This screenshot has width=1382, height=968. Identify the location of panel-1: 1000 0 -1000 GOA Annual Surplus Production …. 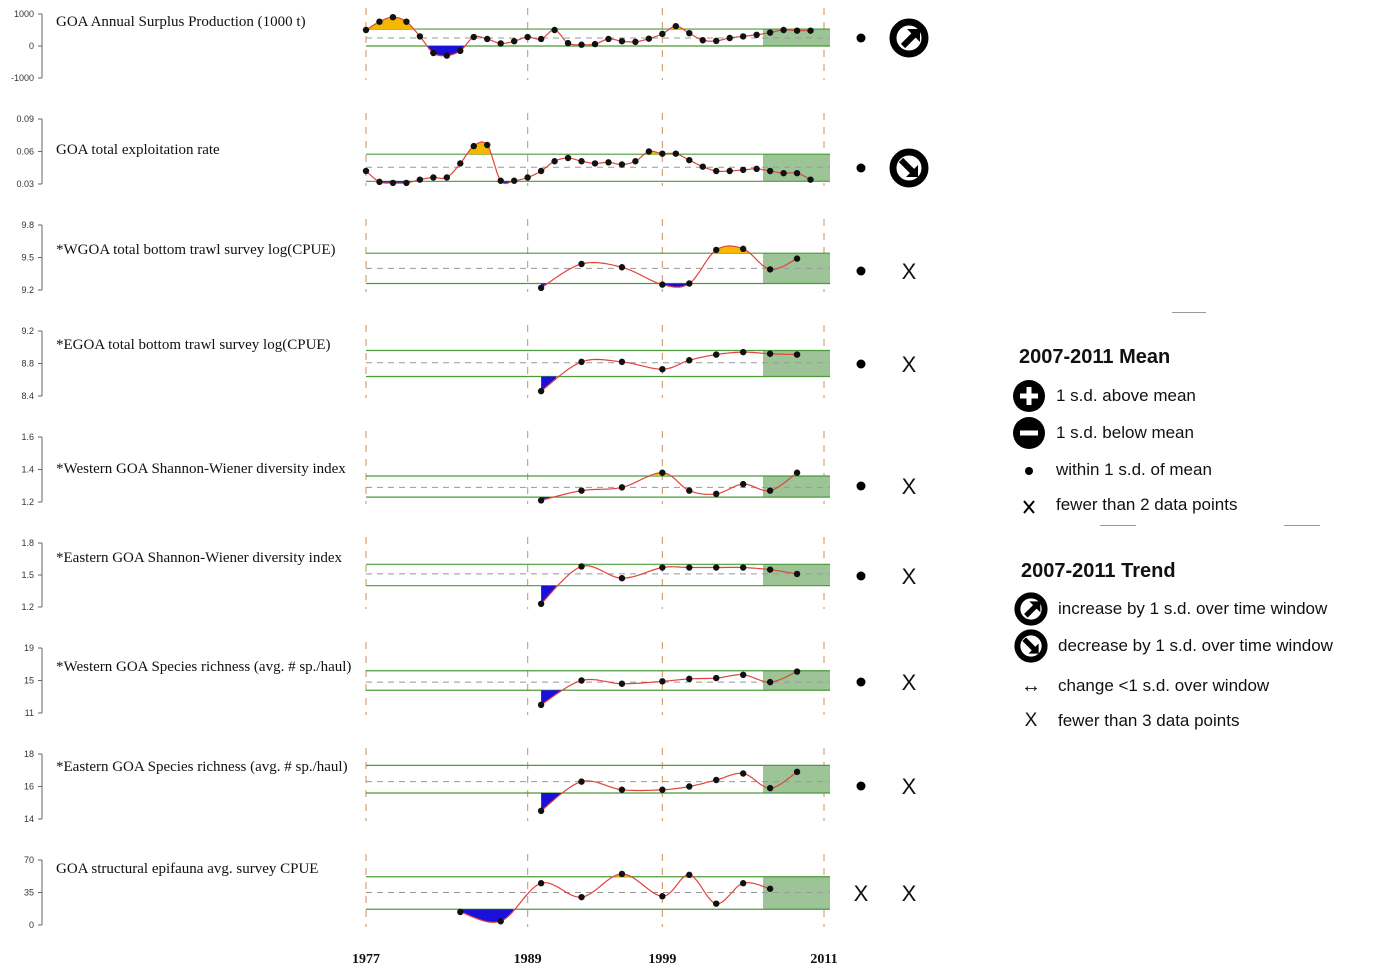
(470, 45).